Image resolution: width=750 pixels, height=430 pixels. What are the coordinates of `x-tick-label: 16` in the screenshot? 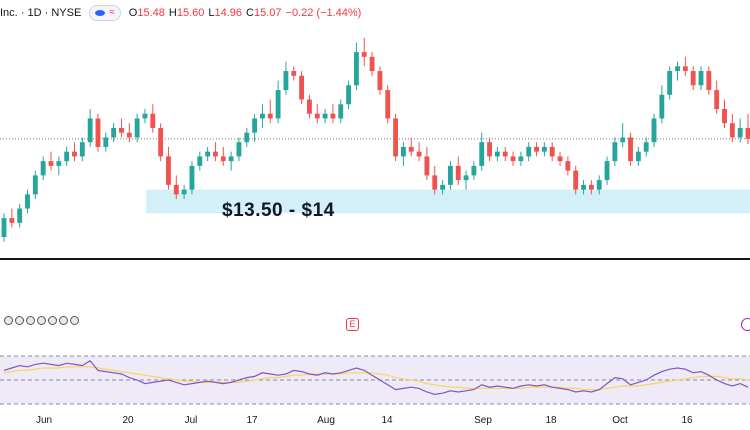 It's located at (687, 420).